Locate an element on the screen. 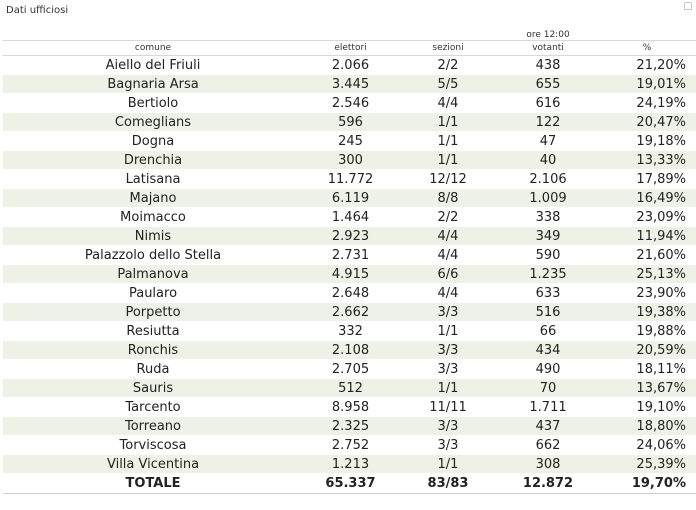  table-row: Porpetto 2.662 3/3 516 19,38% is located at coordinates (349, 312).